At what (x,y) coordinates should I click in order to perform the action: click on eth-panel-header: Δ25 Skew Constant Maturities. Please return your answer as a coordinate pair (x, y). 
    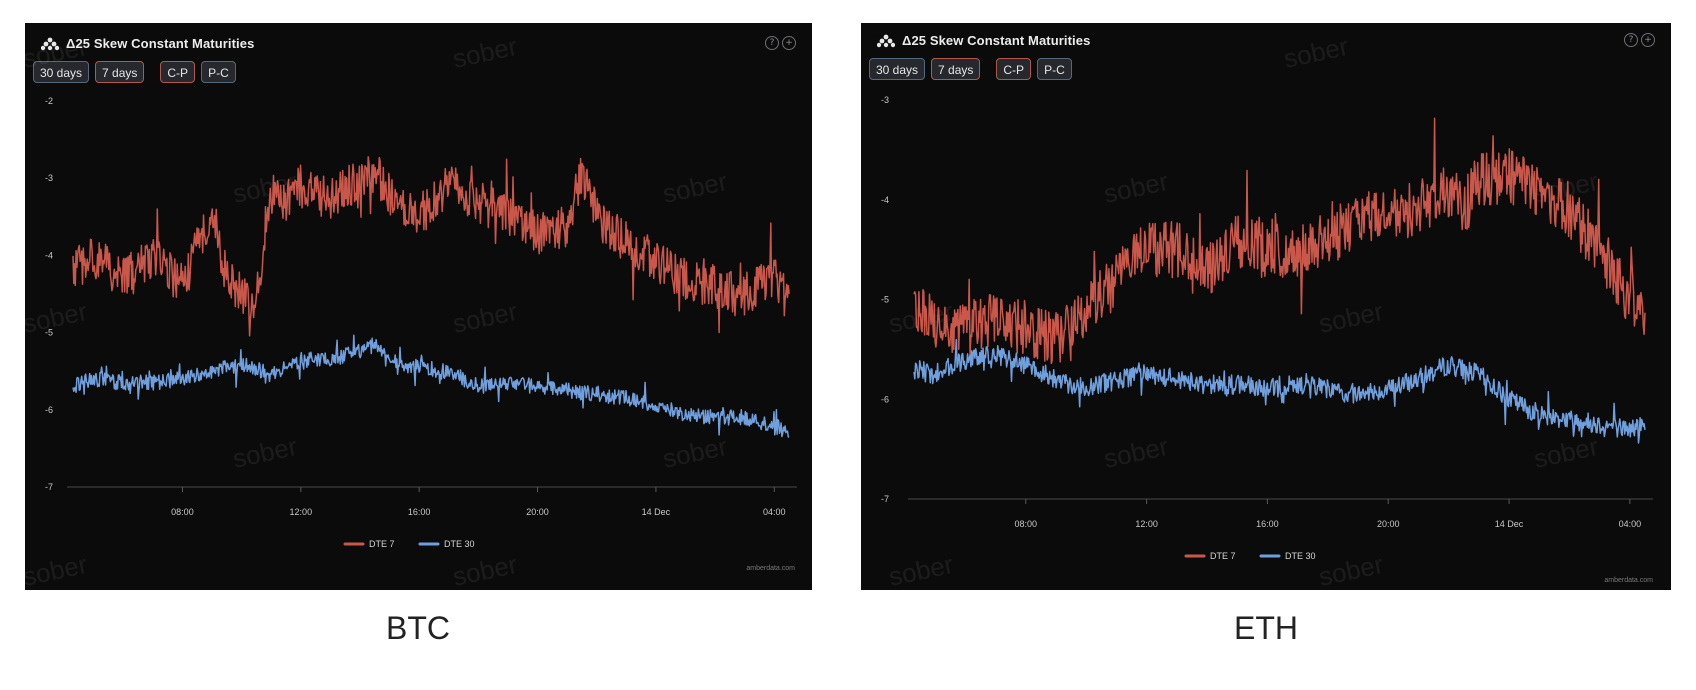
    Looking at the image, I should click on (983, 40).